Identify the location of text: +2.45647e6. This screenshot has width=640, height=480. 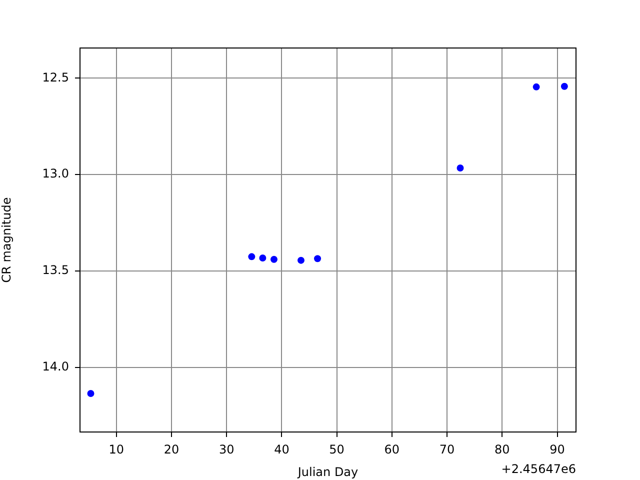
(538, 469).